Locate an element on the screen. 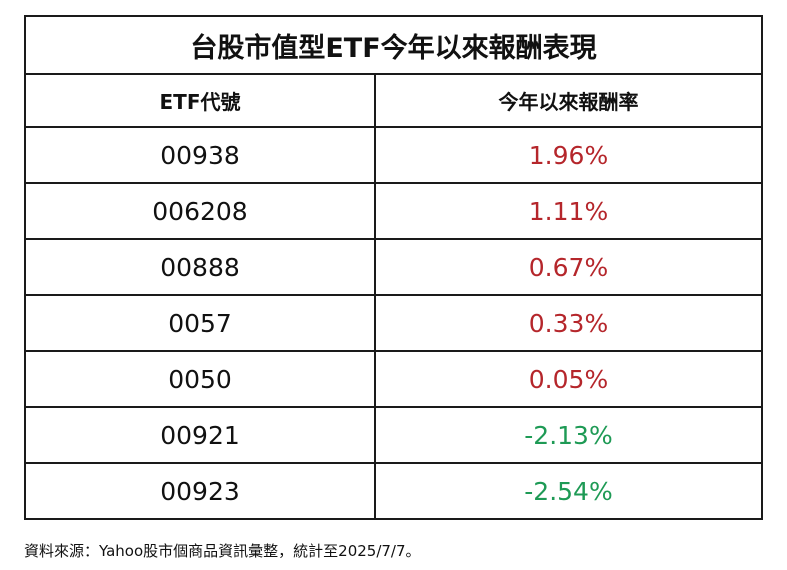  return-cell: 0.33% is located at coordinates (568, 323).